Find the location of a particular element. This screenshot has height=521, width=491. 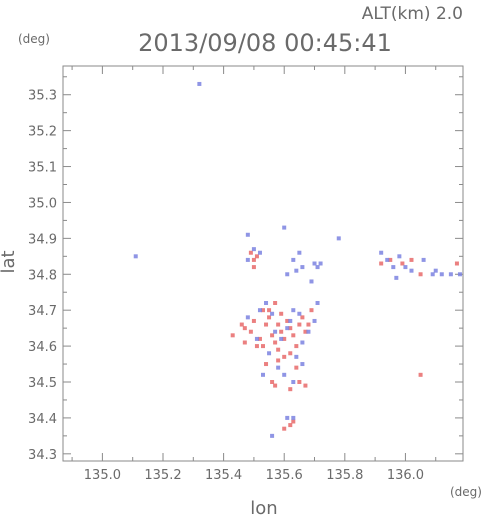

y-tick-label: 35.1 is located at coordinates (42, 168).